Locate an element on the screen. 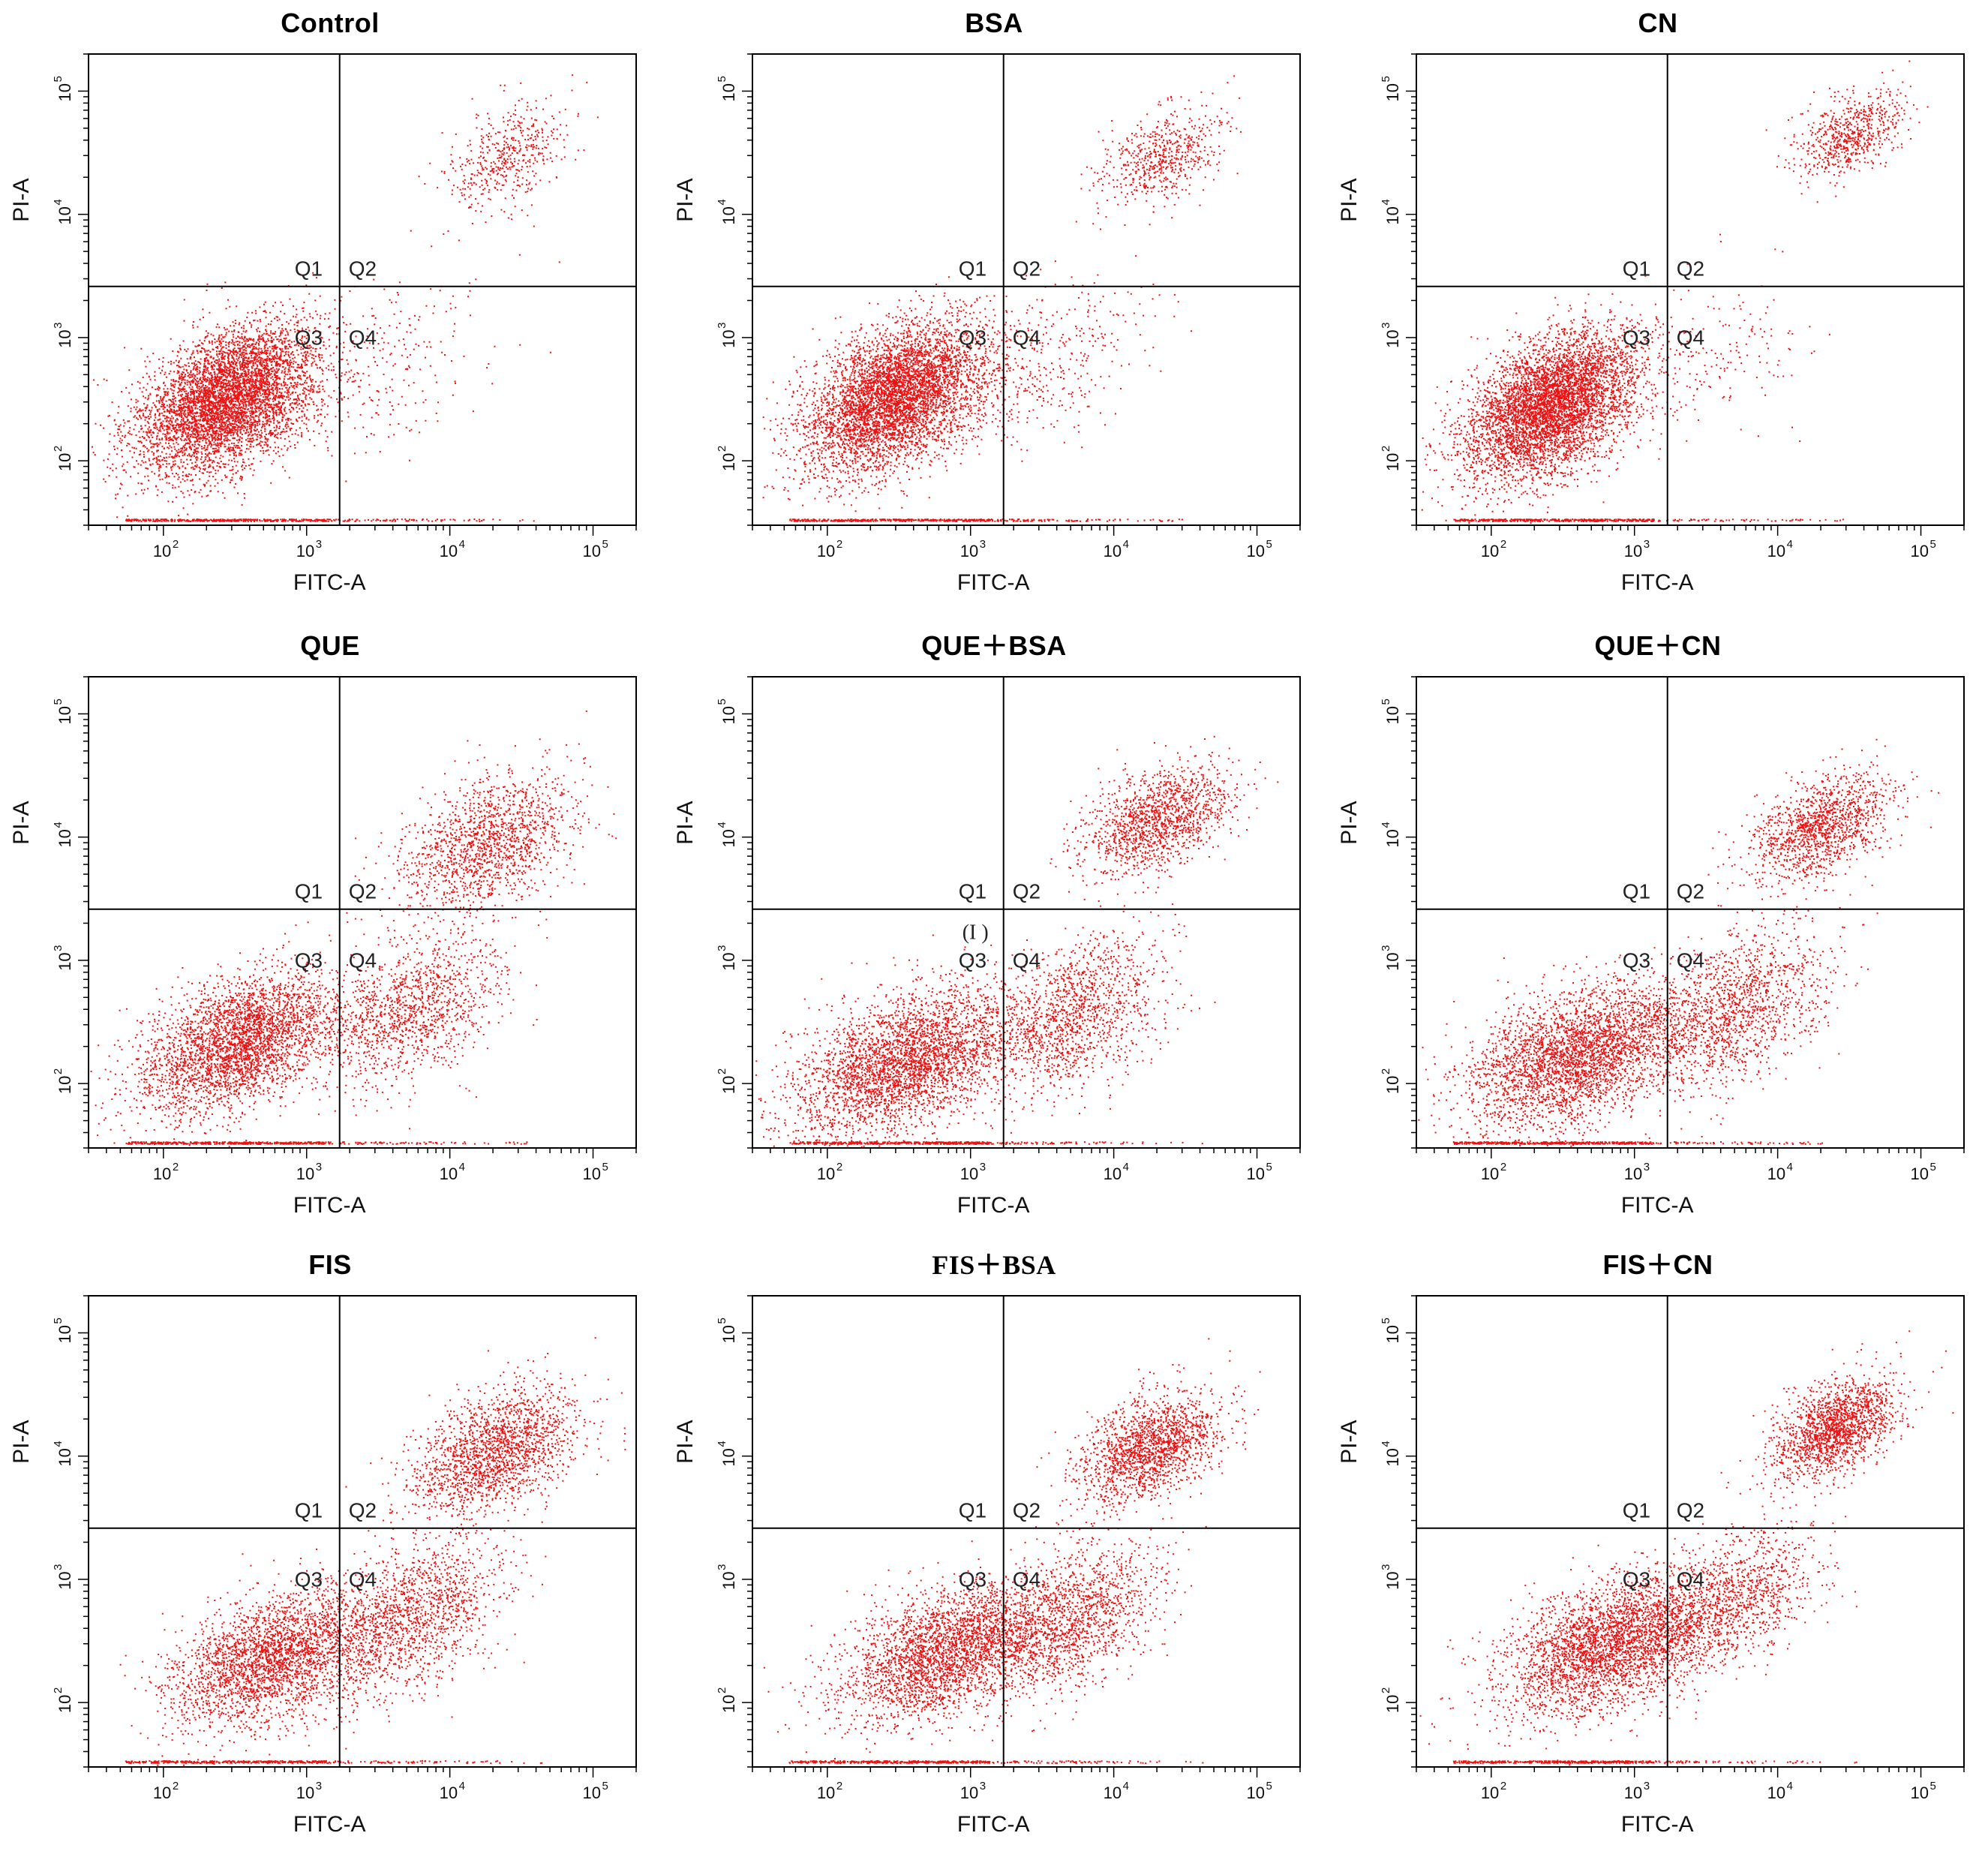  panel-title: QUE＋CN is located at coordinates (1658, 645).